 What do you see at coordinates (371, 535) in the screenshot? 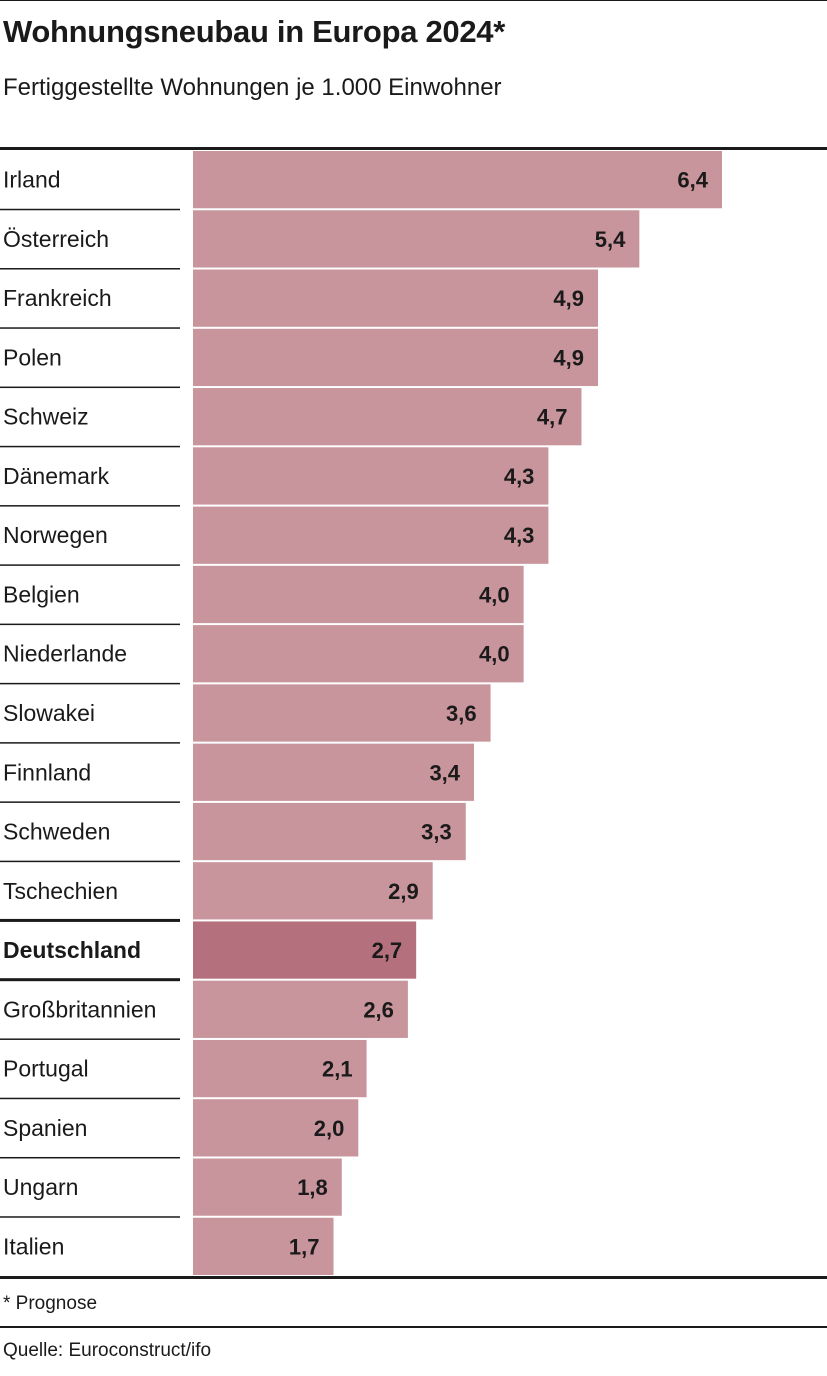
I see `bar-norwegen` at bounding box center [371, 535].